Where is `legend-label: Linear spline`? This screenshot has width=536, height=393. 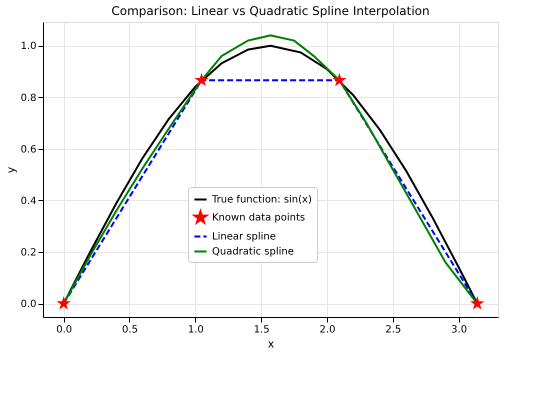 legend-label: Linear spline is located at coordinates (244, 237).